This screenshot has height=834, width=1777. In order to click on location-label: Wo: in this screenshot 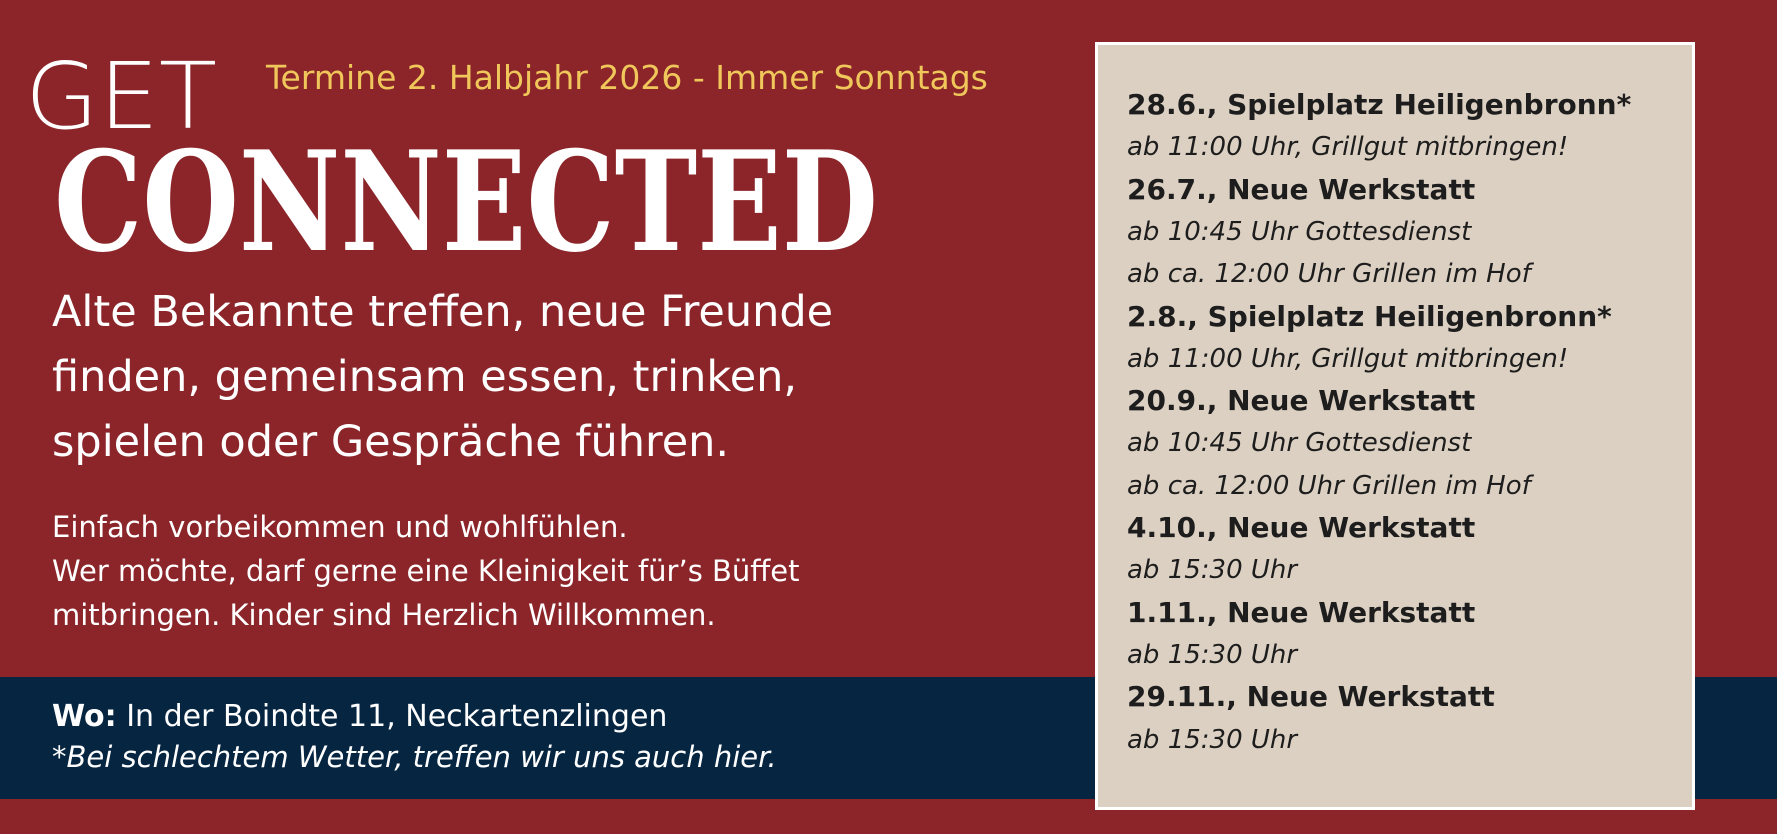, I will do `click(84, 716)`.